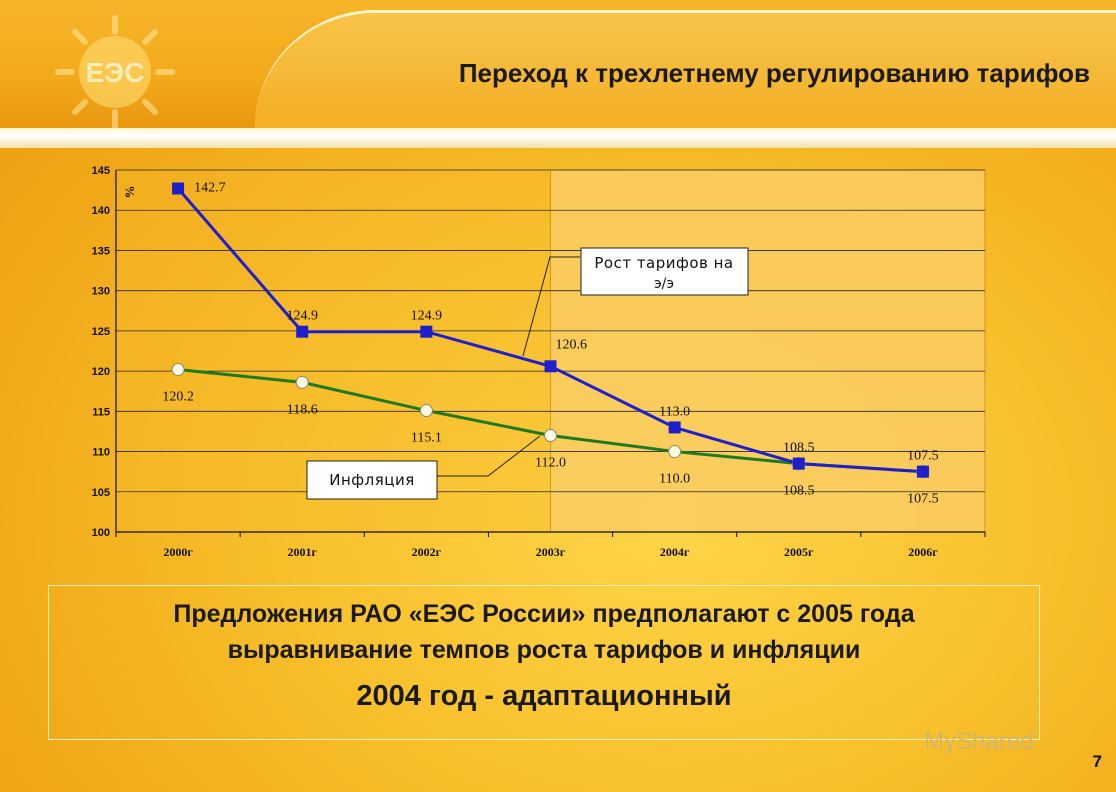 Image resolution: width=1116 pixels, height=792 pixels. I want to click on y-tick-label: 140, so click(101, 211).